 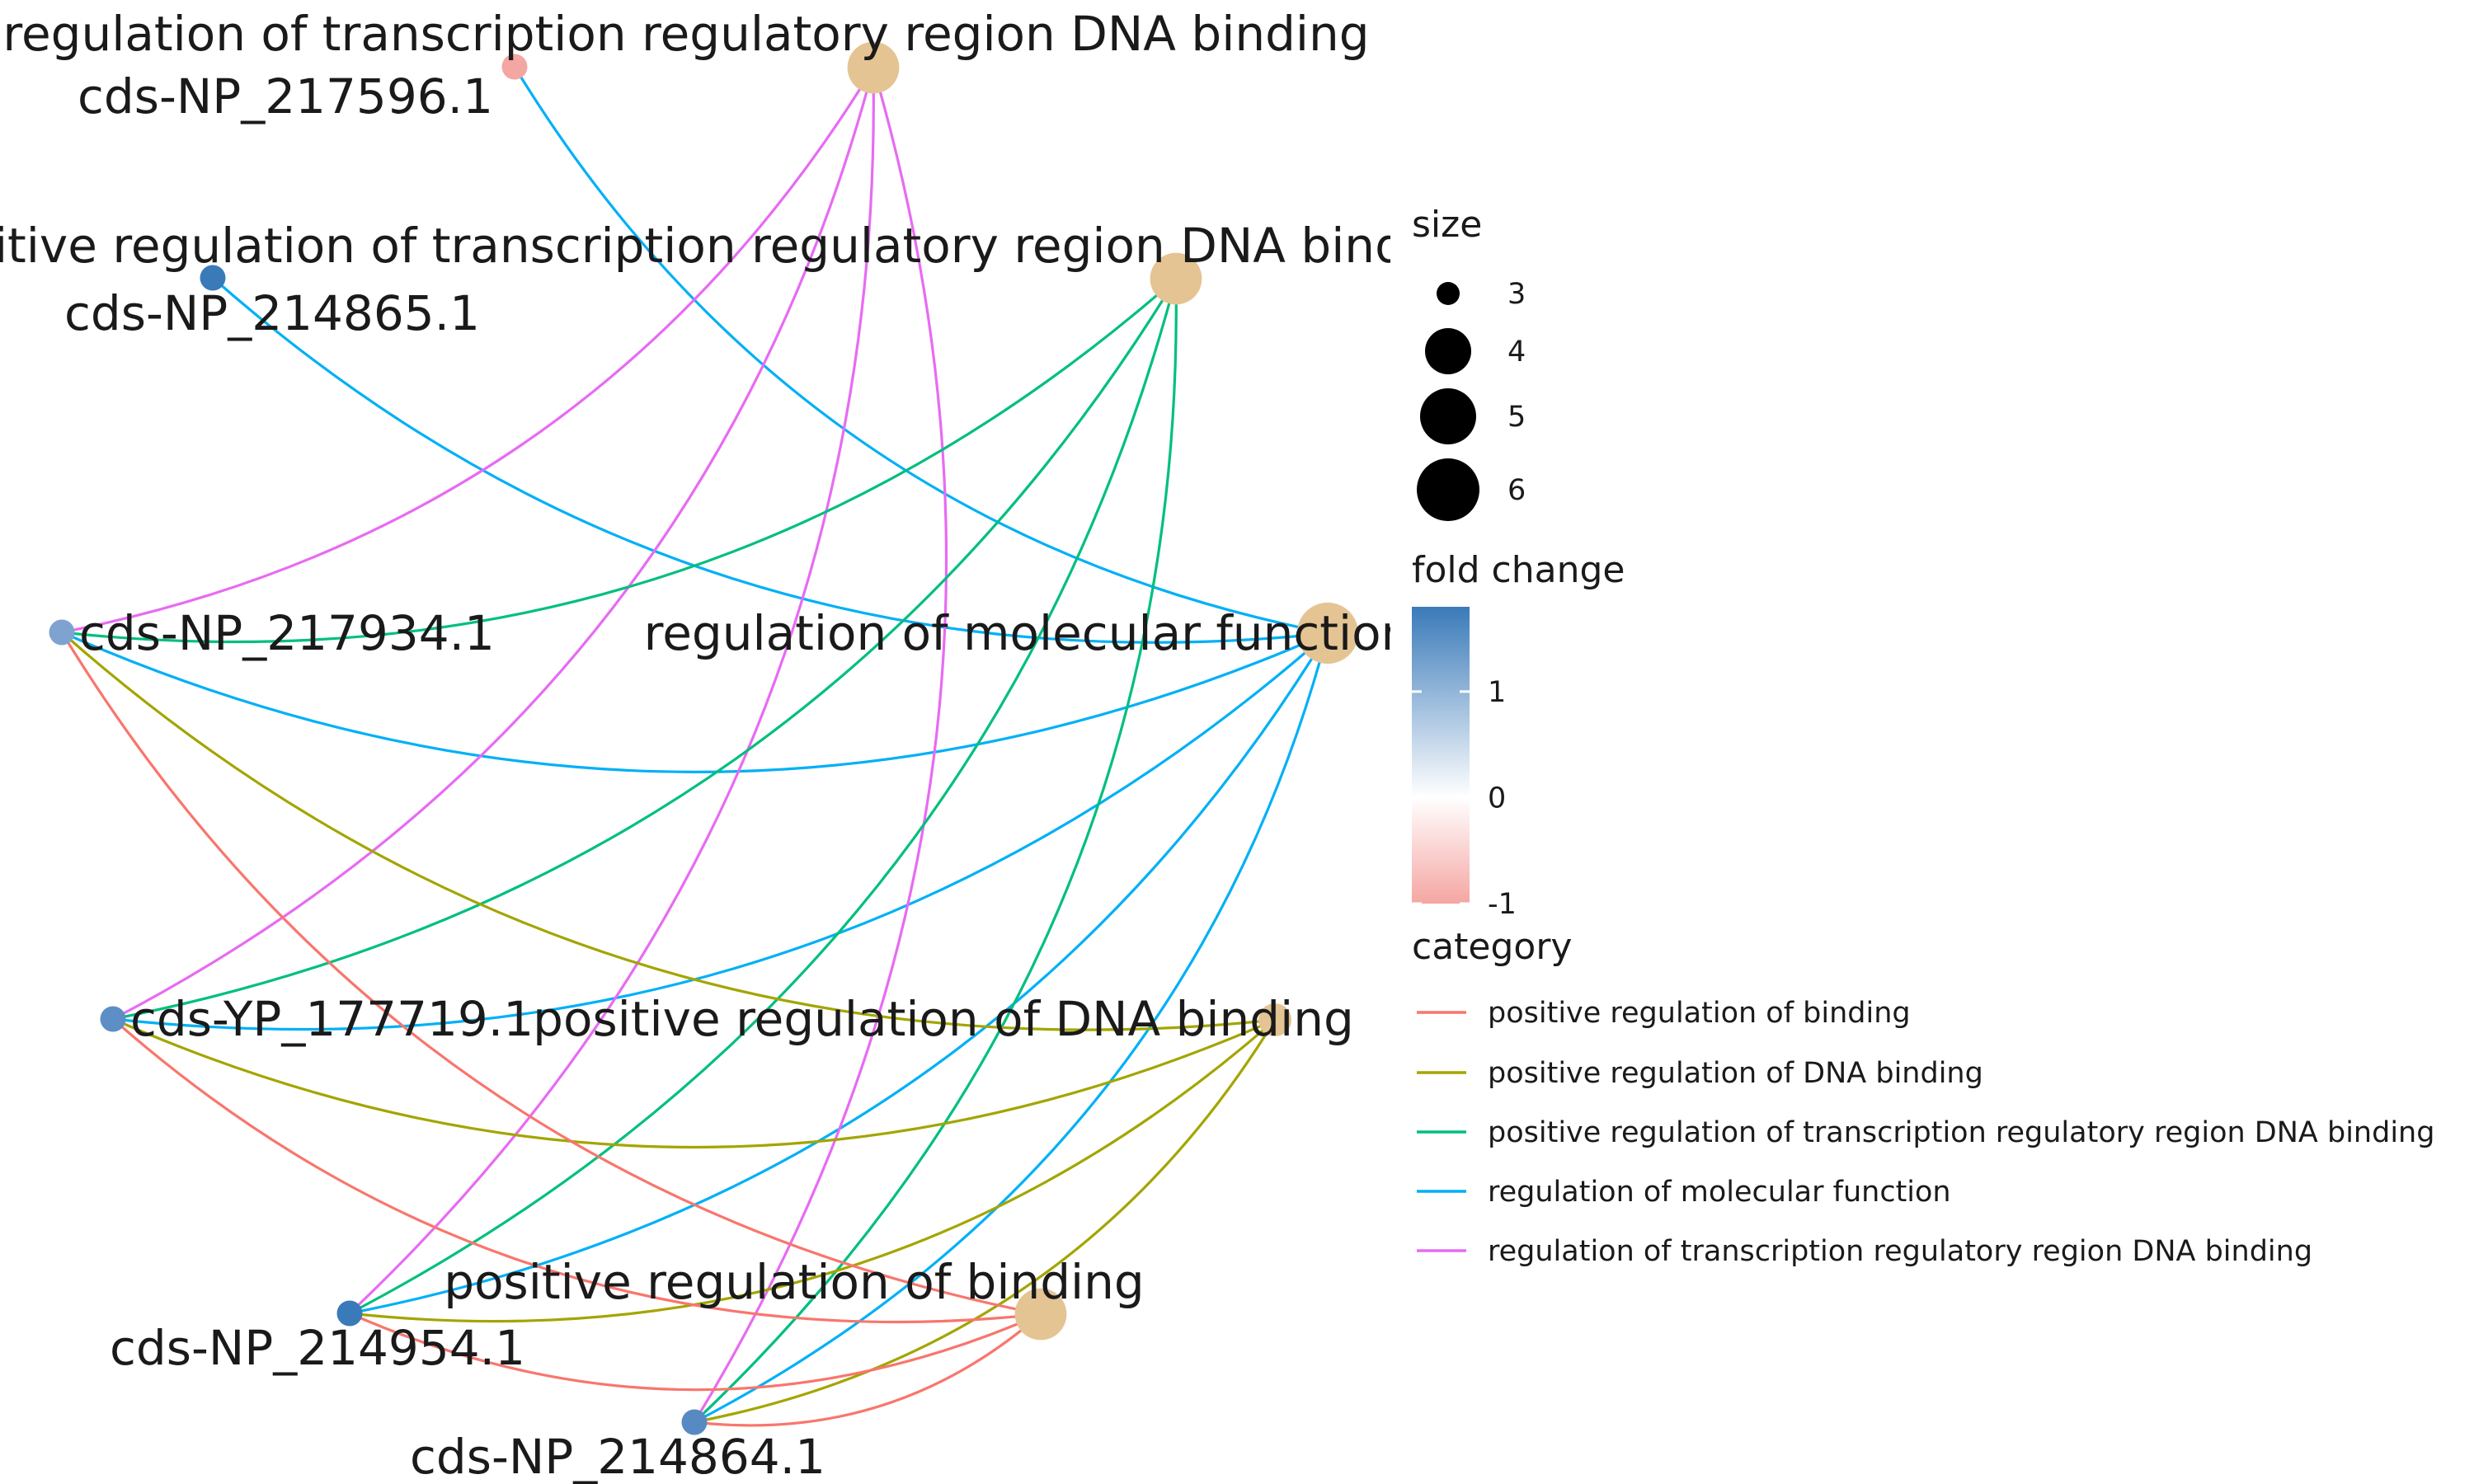 I want to click on node-label-regulation-of-molecular-function: regulation of molecular function, so click(x=1028, y=633).